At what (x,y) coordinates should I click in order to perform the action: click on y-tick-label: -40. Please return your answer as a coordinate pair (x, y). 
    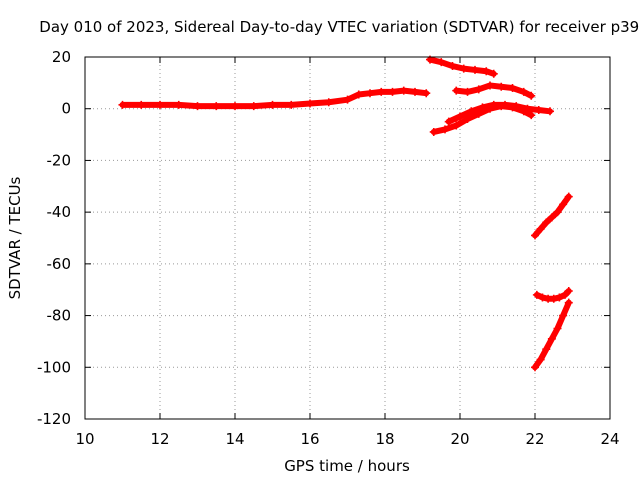
    Looking at the image, I should click on (59, 212).